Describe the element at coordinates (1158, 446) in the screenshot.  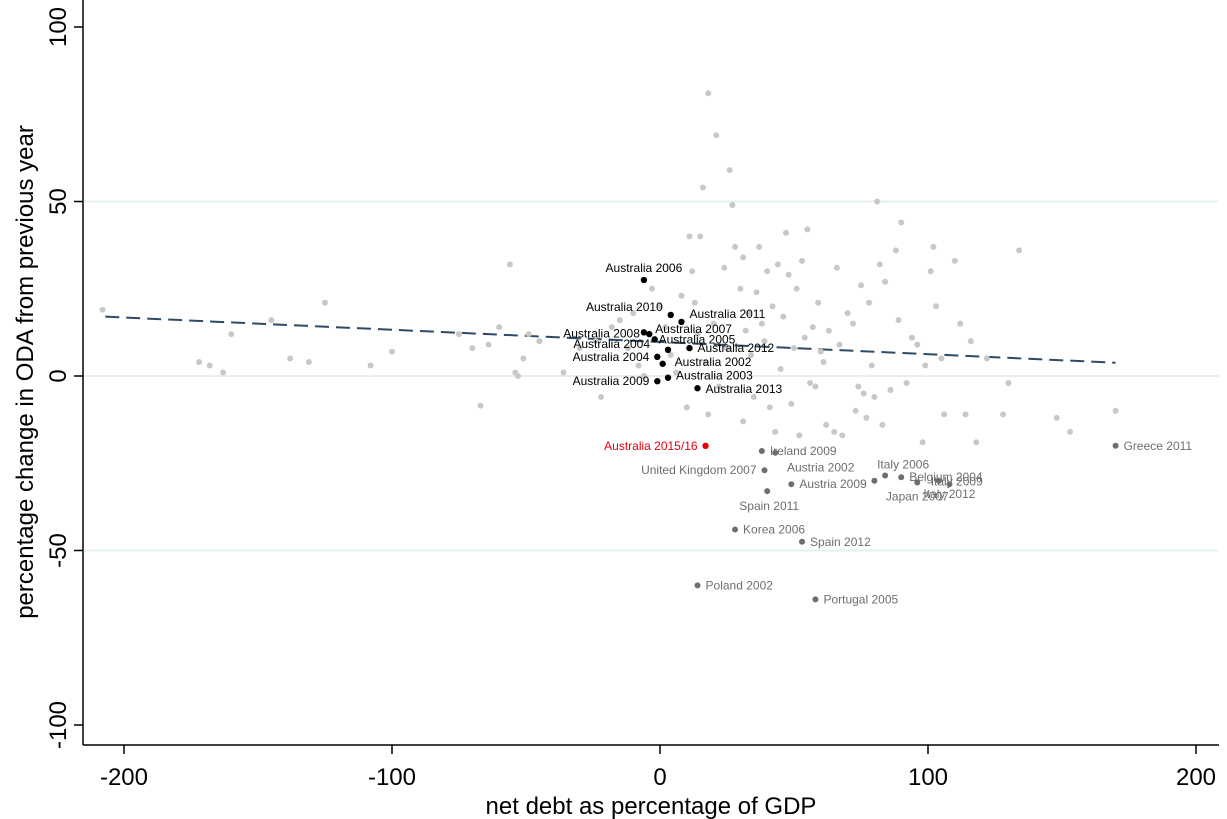
I see `point-label: Greece 2011` at that location.